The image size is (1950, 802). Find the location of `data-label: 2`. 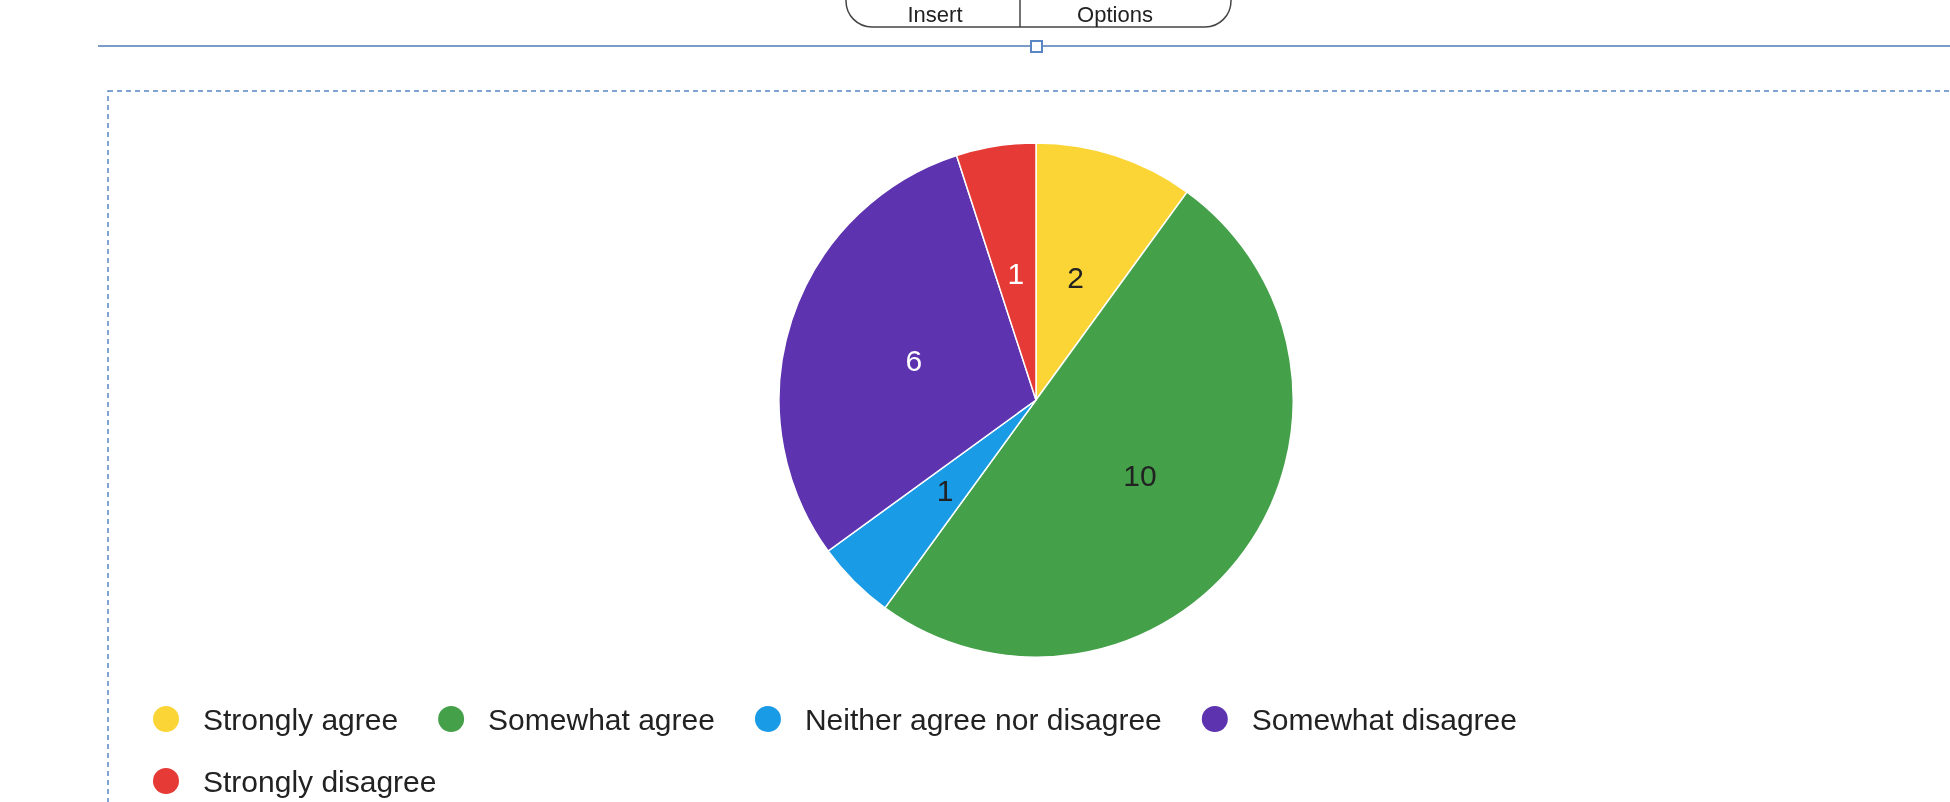

data-label: 2 is located at coordinates (1076, 278).